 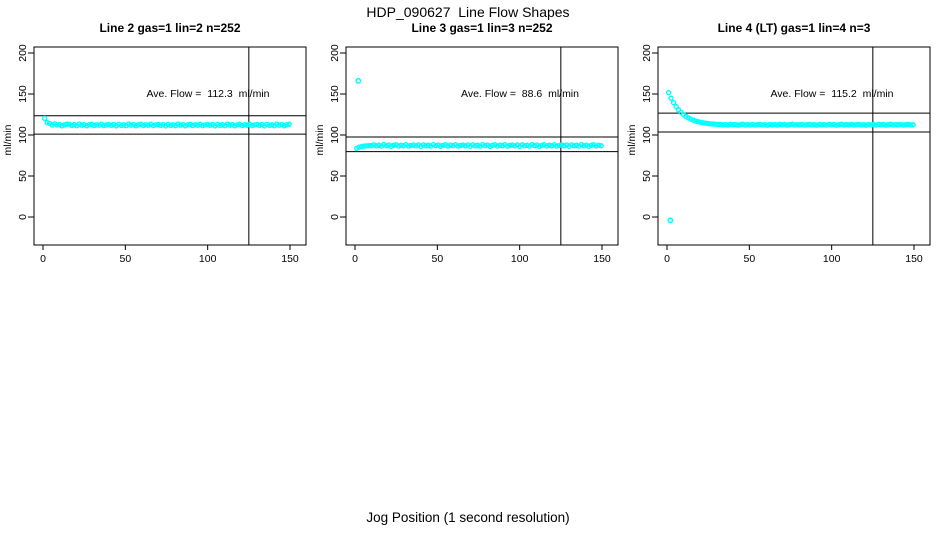 I want to click on ave-flow-annotation: Ave. Flow = 88.6 ml/min, so click(x=520, y=94).